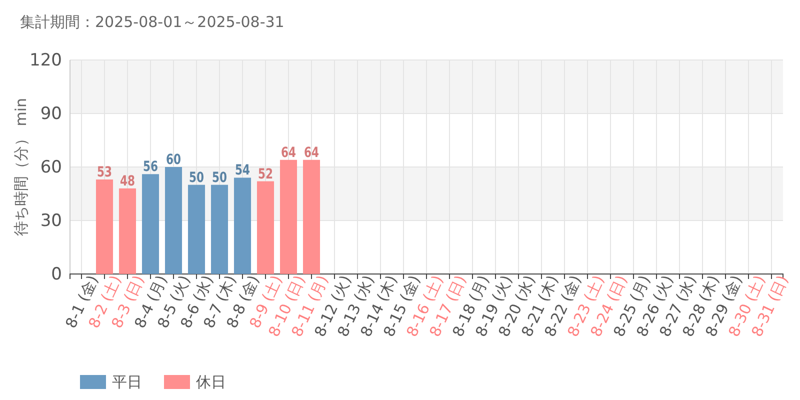 Image resolution: width=800 pixels, height=400 pixels. I want to click on y-tick-label: 90, so click(51, 114).